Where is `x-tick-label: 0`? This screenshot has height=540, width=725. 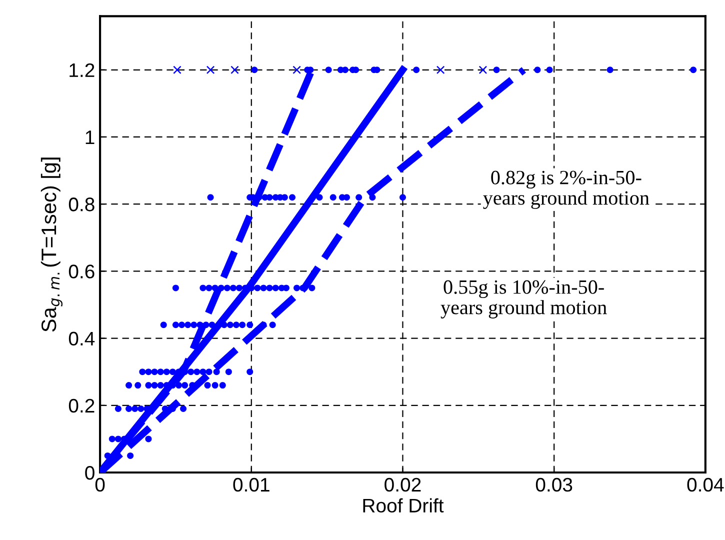 x-tick-label: 0 is located at coordinates (100, 485).